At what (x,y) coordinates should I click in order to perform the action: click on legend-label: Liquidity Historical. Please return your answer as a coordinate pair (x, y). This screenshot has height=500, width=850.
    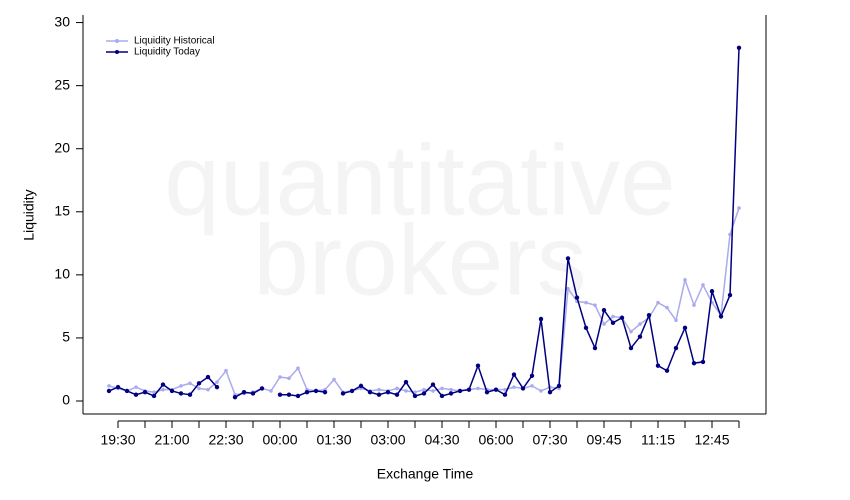
    Looking at the image, I should click on (174, 41).